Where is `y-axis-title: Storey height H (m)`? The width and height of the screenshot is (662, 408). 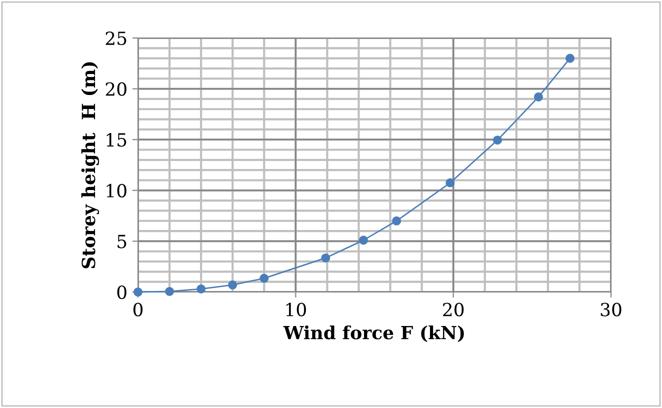
y-axis-title: Storey height H (m) is located at coordinates (90, 165).